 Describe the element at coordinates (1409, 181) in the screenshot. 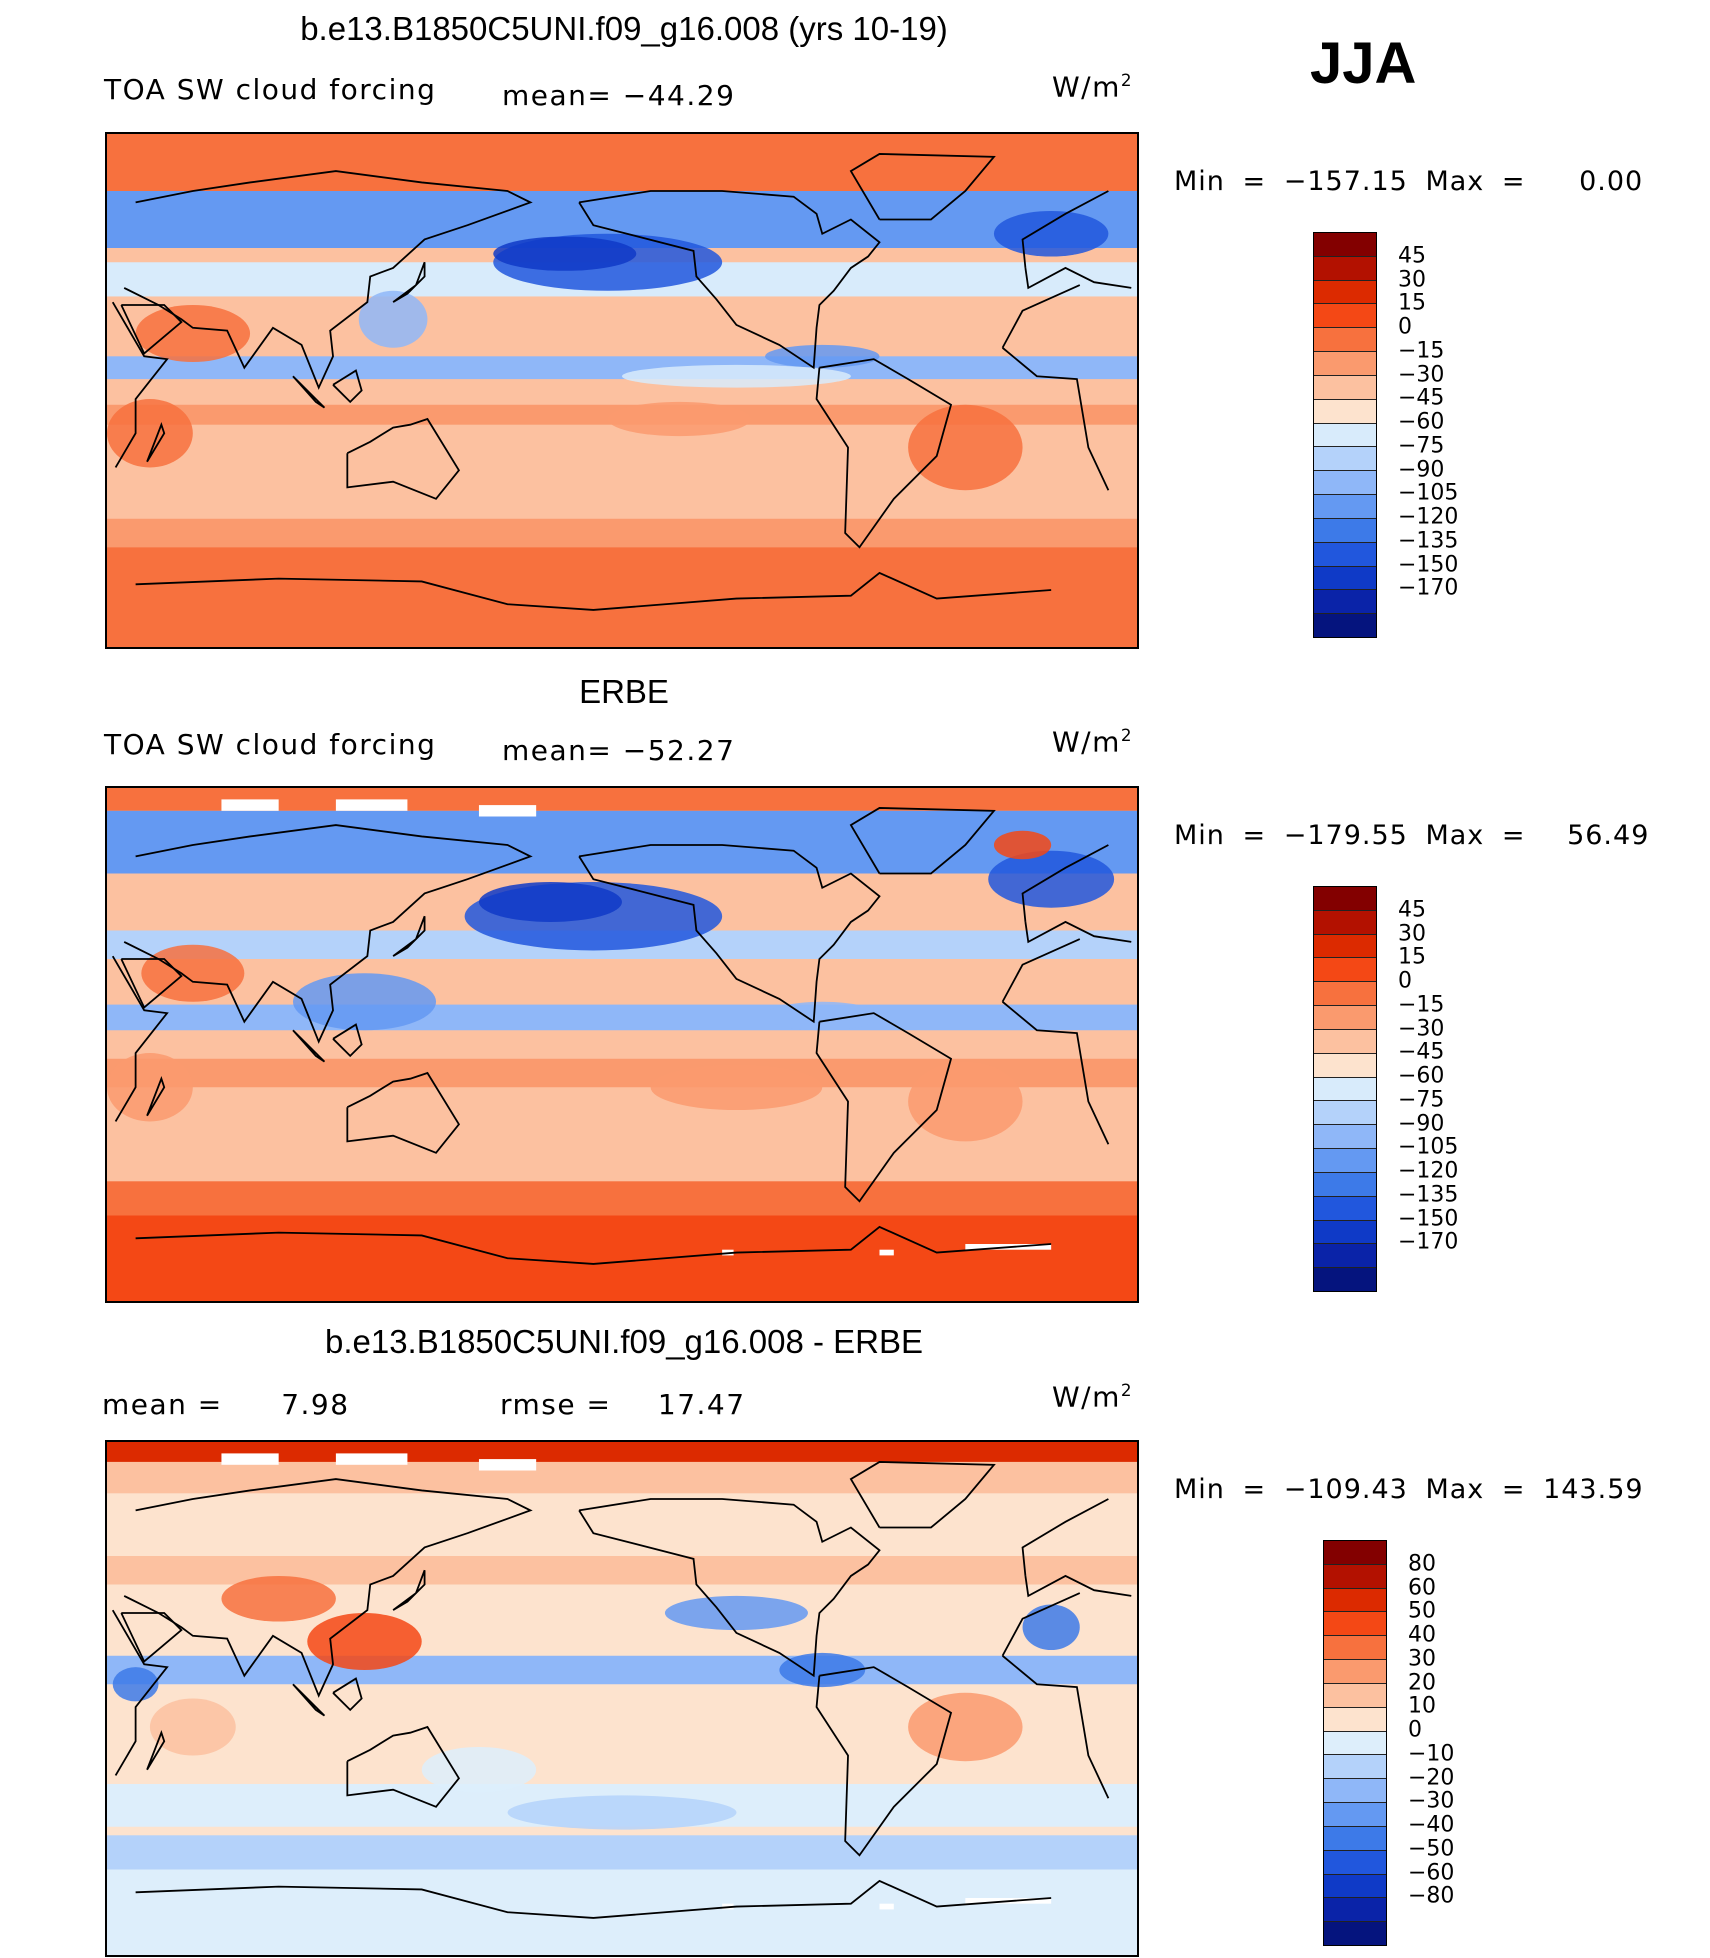

I see `panel1-minmax: Min = −157.15 Max = 0.00` at that location.